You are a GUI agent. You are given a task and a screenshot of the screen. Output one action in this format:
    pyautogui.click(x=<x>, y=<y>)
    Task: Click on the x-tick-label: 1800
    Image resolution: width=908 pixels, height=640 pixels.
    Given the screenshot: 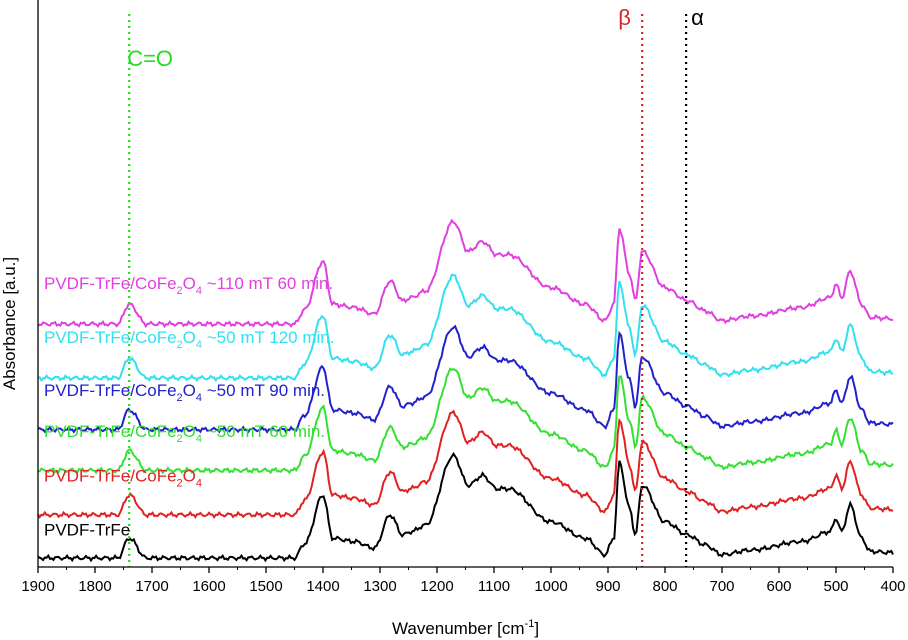 What is the action you would take?
    pyautogui.click(x=94, y=586)
    